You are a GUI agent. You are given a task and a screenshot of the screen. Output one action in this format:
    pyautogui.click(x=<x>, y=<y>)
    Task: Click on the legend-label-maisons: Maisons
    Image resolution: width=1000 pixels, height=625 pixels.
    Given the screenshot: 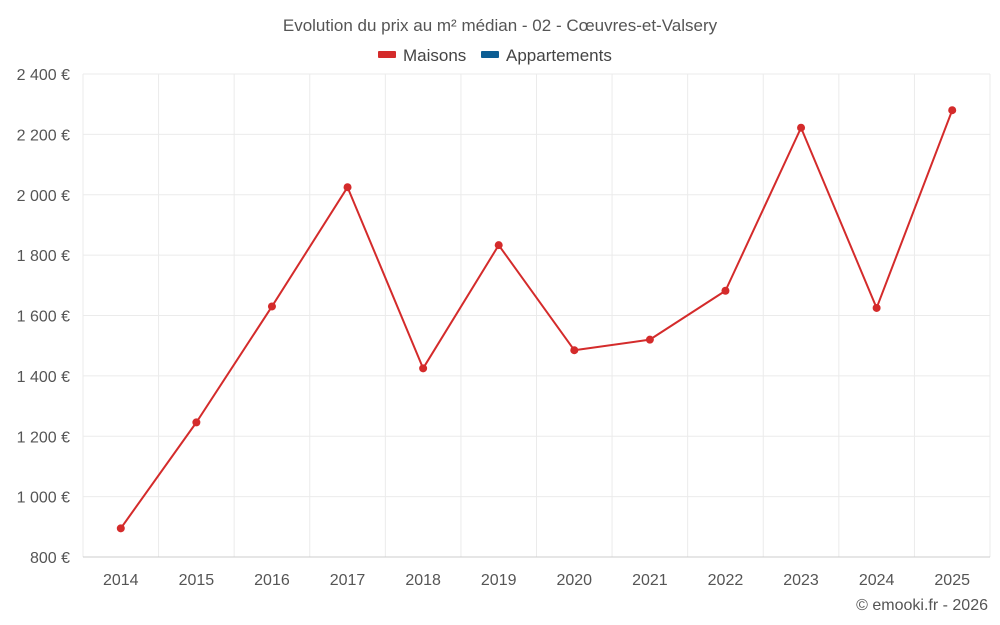 What is the action you would take?
    pyautogui.click(x=434, y=55)
    